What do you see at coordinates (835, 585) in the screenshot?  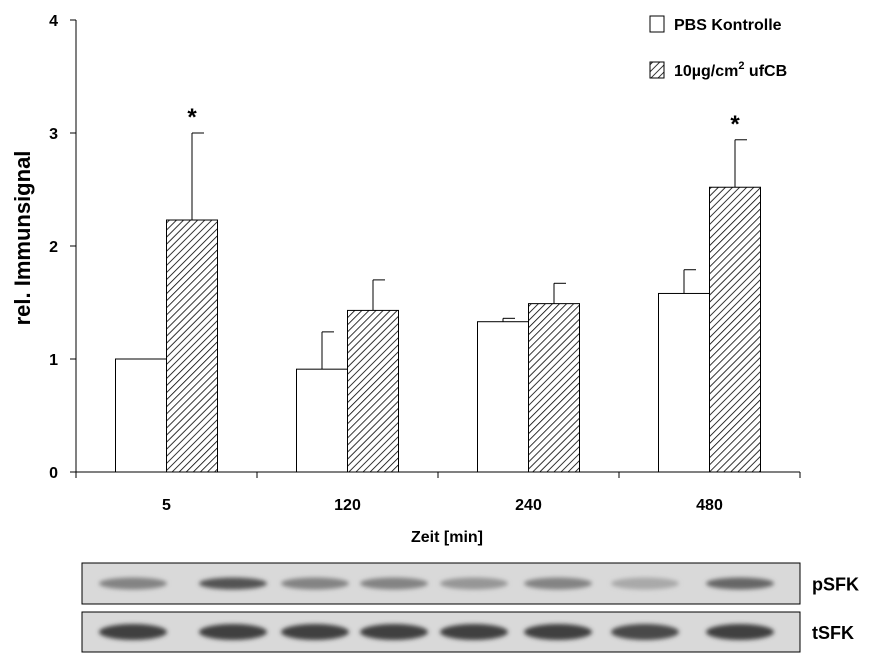 I see `blot-label: pSFK` at bounding box center [835, 585].